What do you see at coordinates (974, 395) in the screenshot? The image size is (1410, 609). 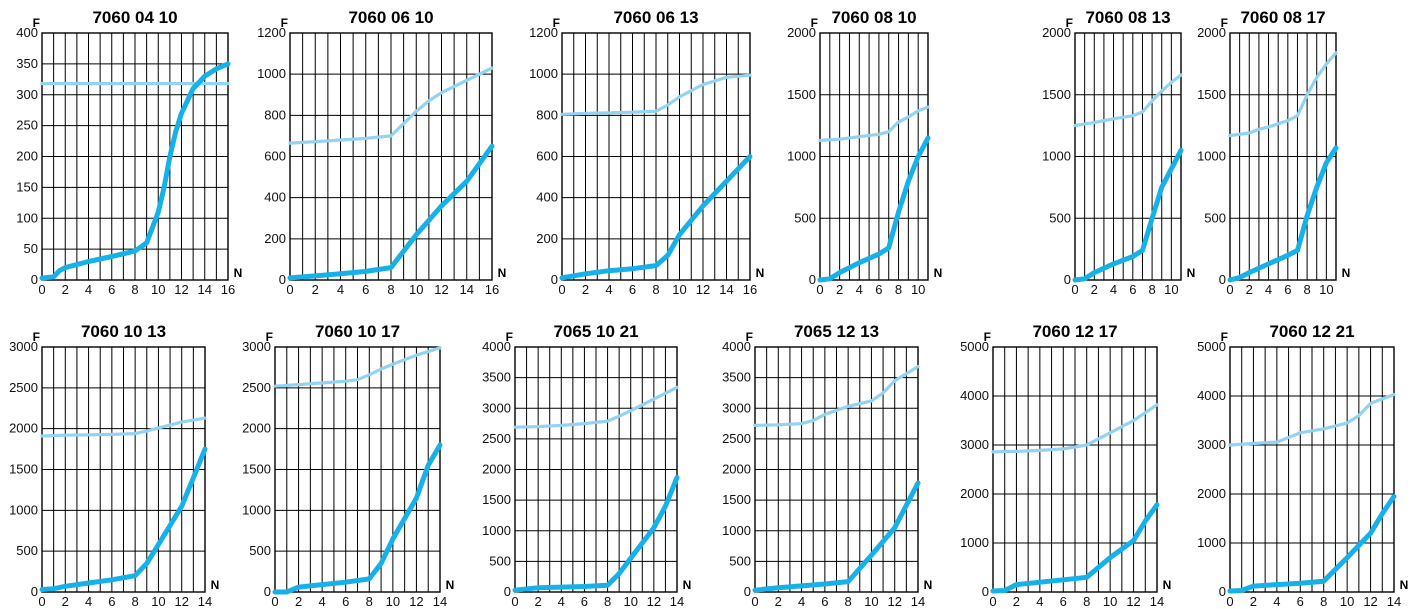 I see `y-tick-label: 4000` at bounding box center [974, 395].